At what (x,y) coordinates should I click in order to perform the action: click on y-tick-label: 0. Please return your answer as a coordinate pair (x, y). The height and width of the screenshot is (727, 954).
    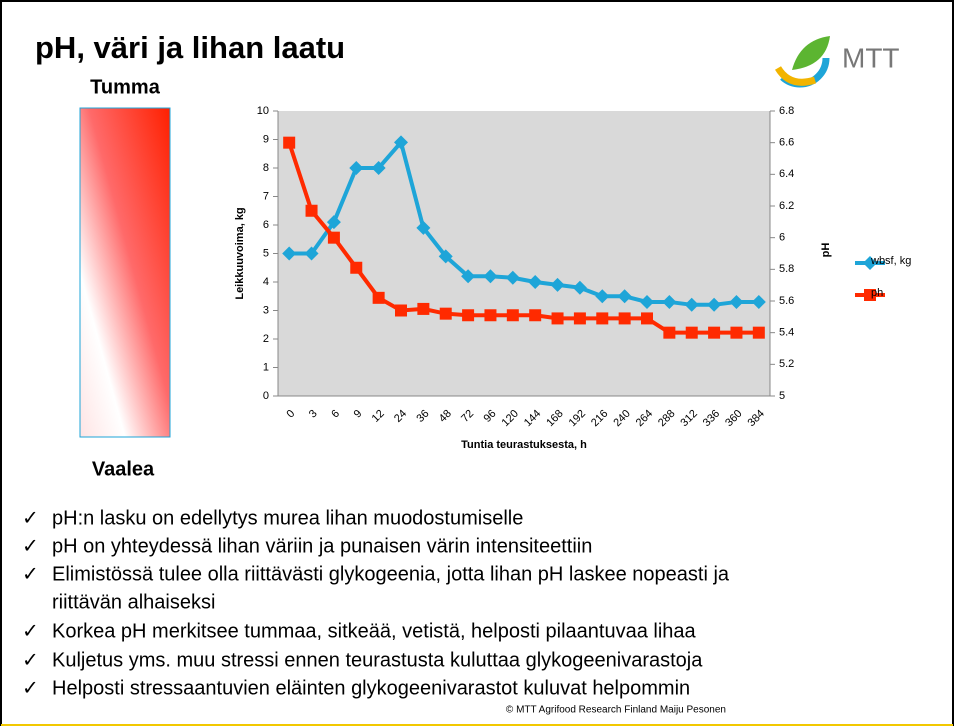
    Looking at the image, I should click on (266, 396).